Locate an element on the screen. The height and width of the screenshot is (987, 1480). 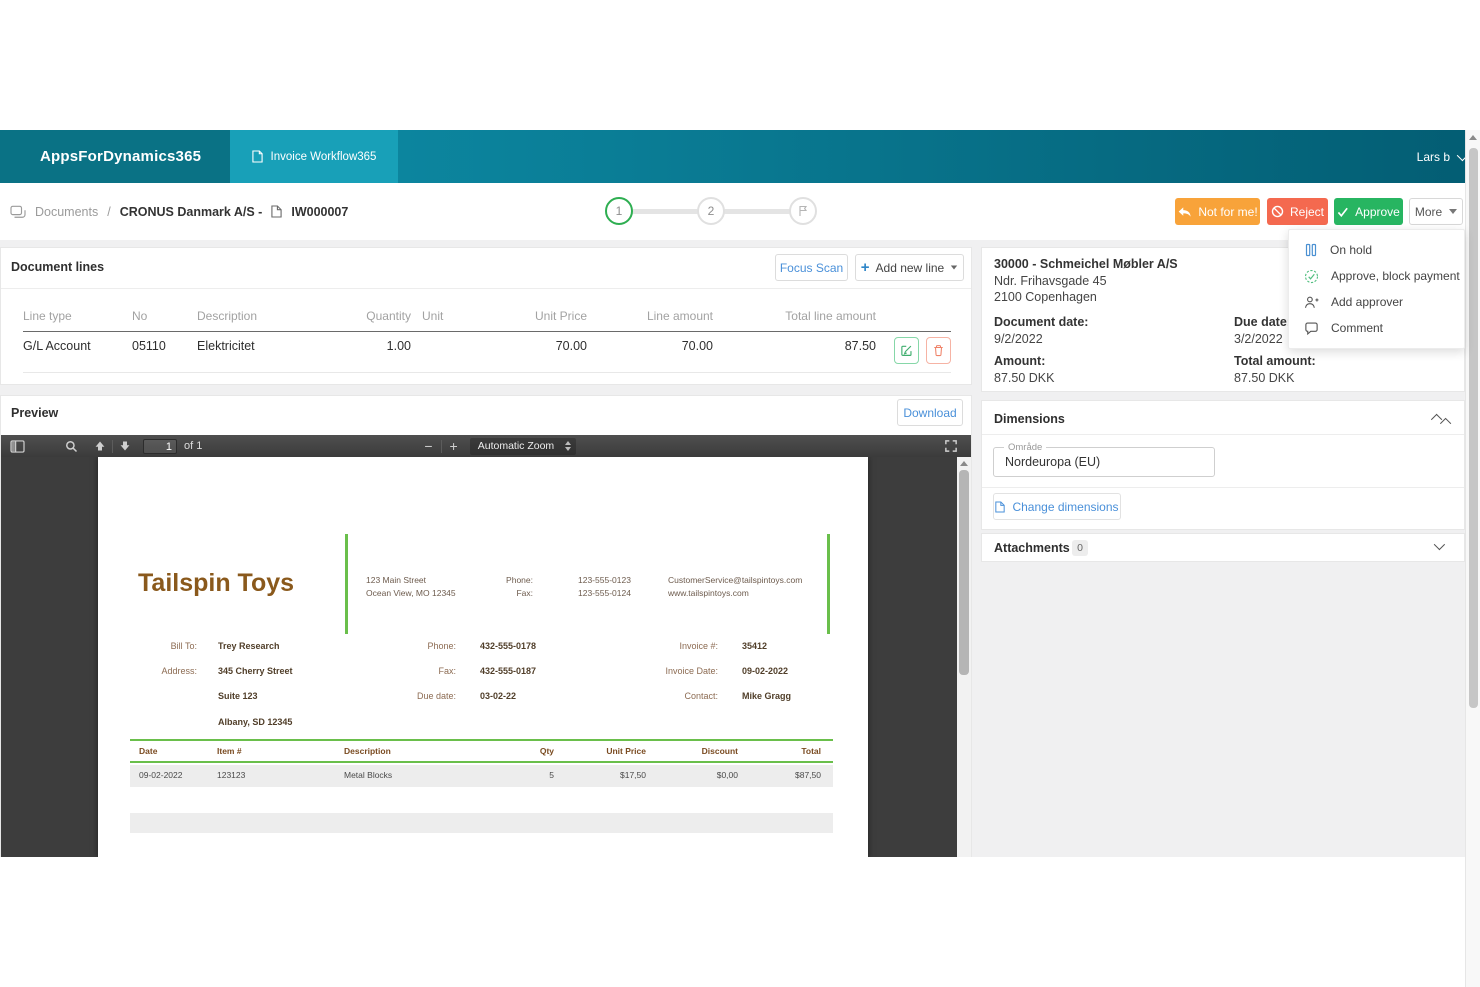
breadcrumb-company: CRONUS Danmark A/S - is located at coordinates (191, 211).